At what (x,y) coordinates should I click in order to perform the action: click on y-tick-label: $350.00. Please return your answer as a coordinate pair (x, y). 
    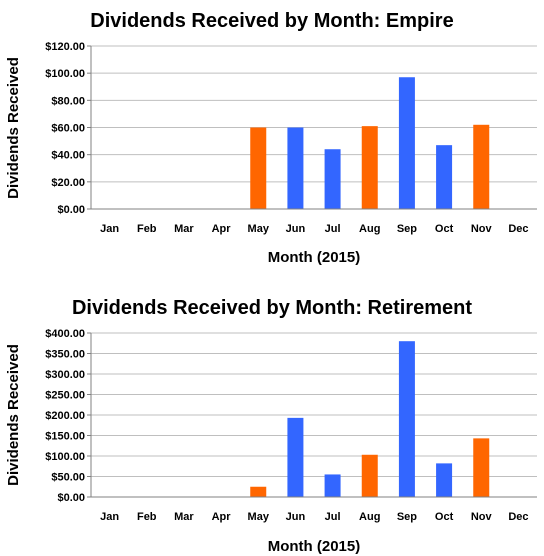
    Looking at the image, I should click on (65, 355).